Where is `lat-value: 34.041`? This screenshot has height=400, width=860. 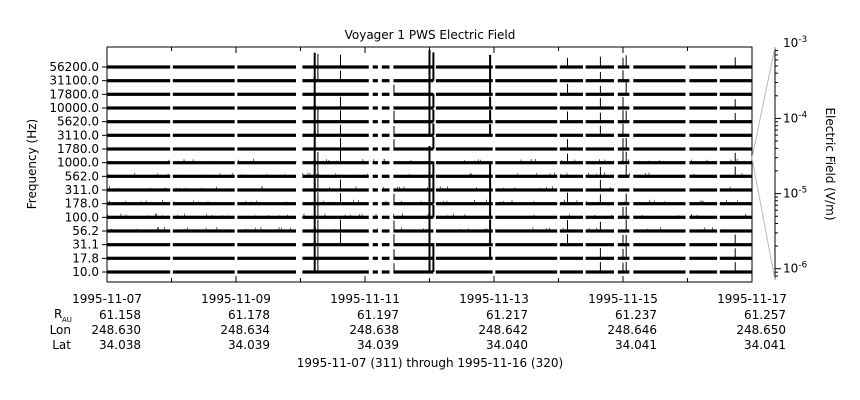 lat-value: 34.041 is located at coordinates (765, 345).